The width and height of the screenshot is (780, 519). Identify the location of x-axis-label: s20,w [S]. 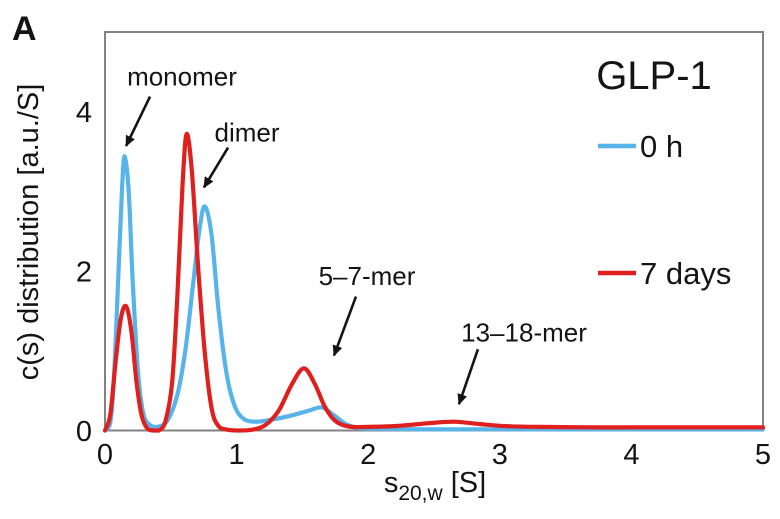
(435, 486).